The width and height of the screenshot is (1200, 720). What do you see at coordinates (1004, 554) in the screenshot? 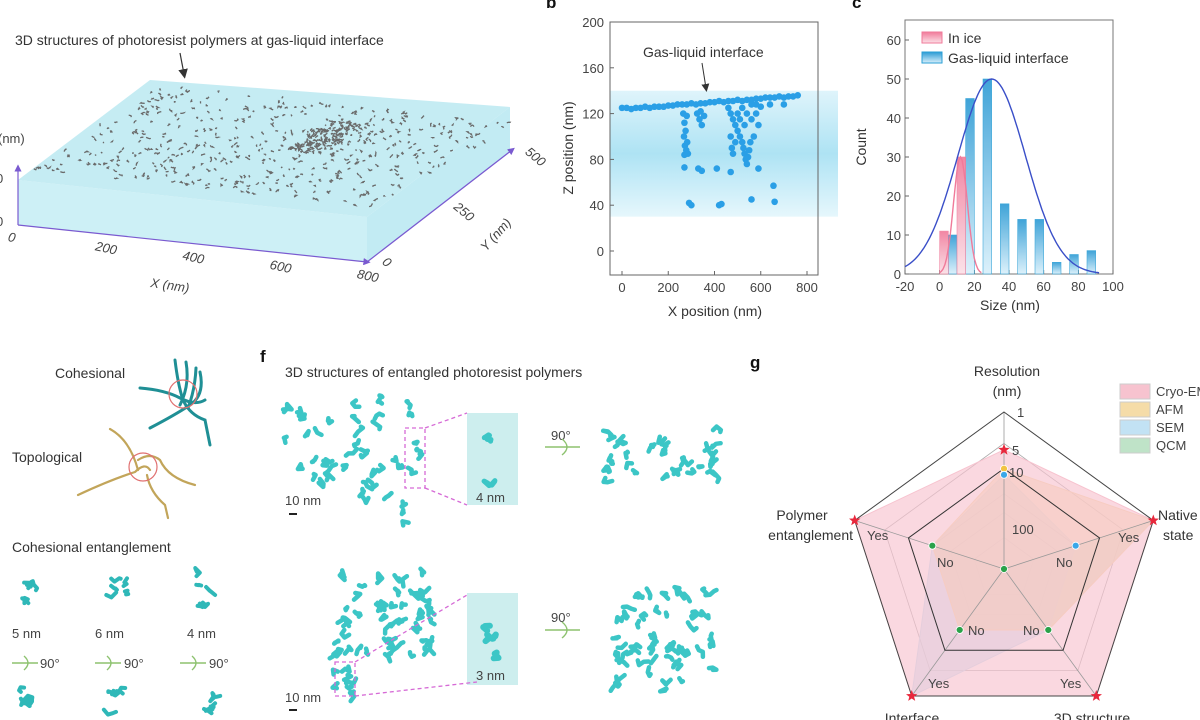
I see `radar-outline` at bounding box center [1004, 554].